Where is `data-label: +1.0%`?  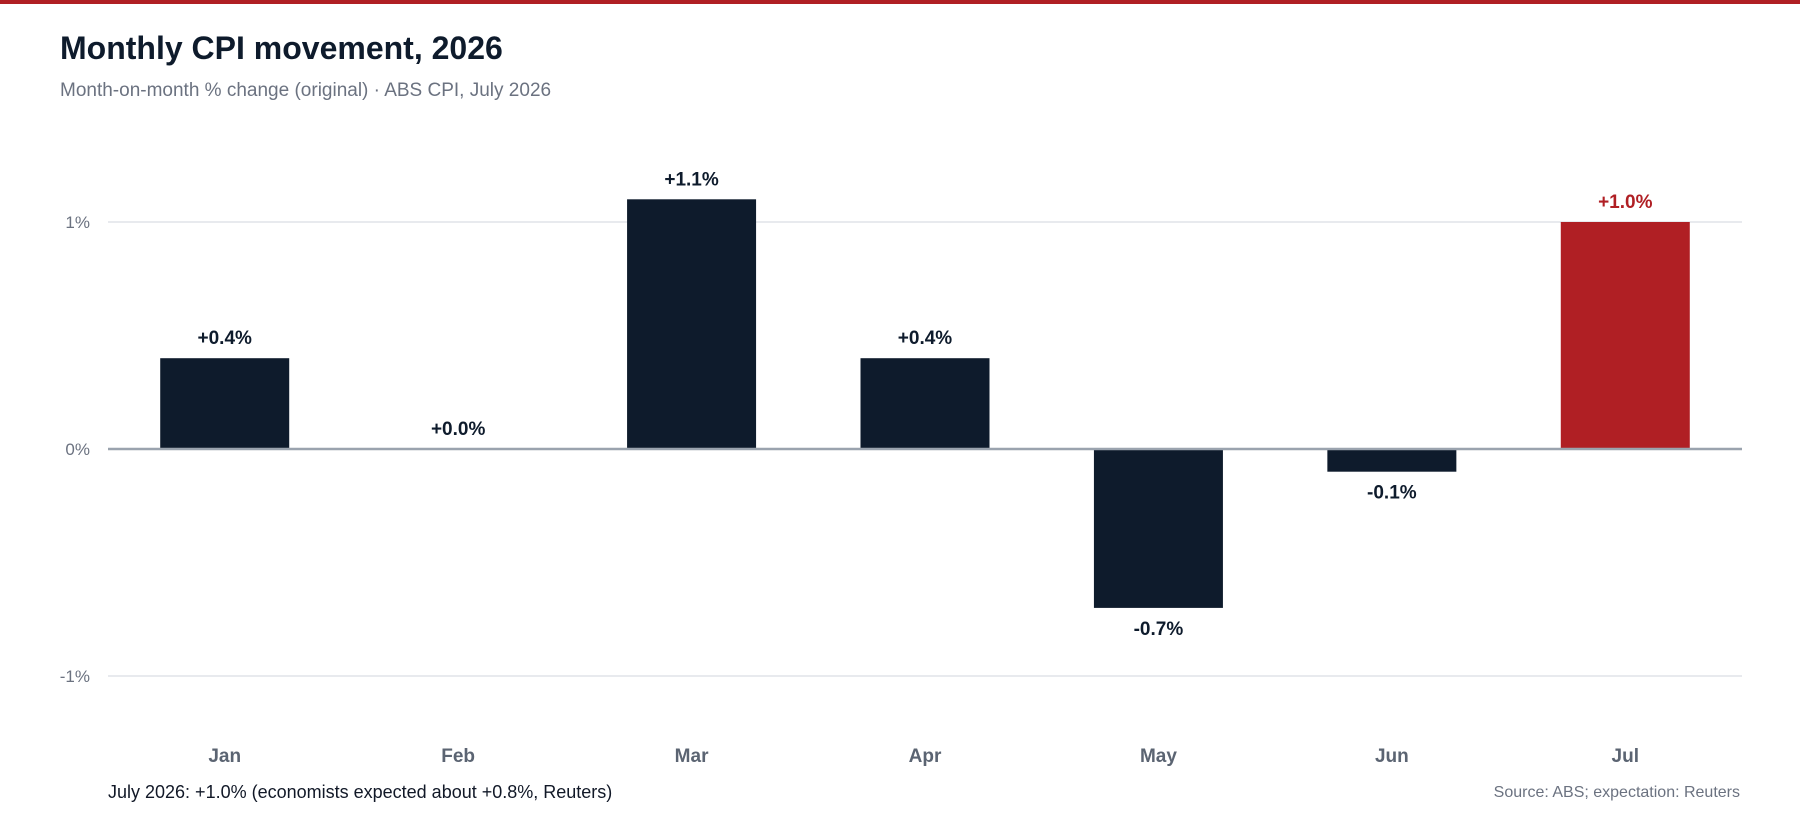 data-label: +1.0% is located at coordinates (1625, 202).